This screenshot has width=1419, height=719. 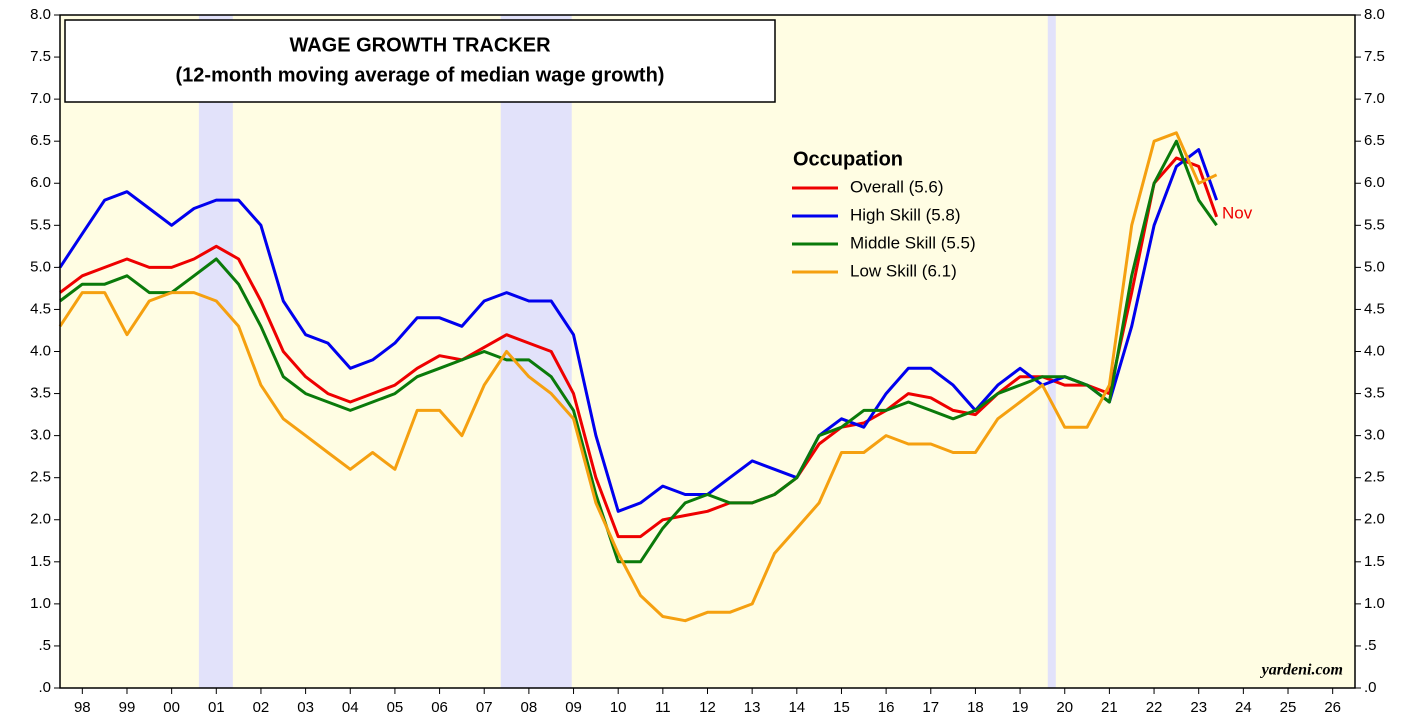 I want to click on y-tick-label: 3.0, so click(x=40, y=435).